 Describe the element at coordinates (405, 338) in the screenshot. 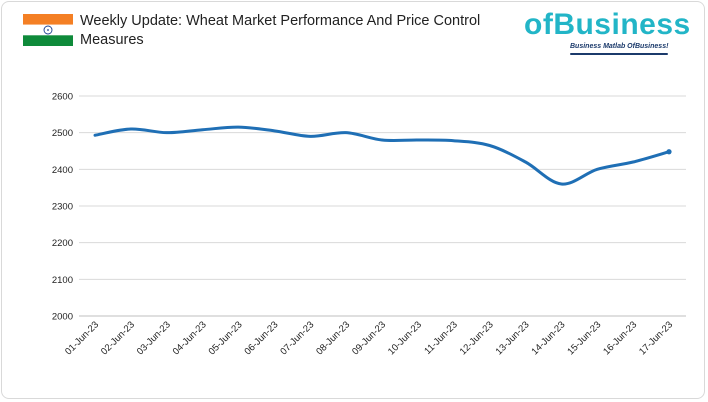

I see `x-tick-label: 10-Jun-23` at that location.